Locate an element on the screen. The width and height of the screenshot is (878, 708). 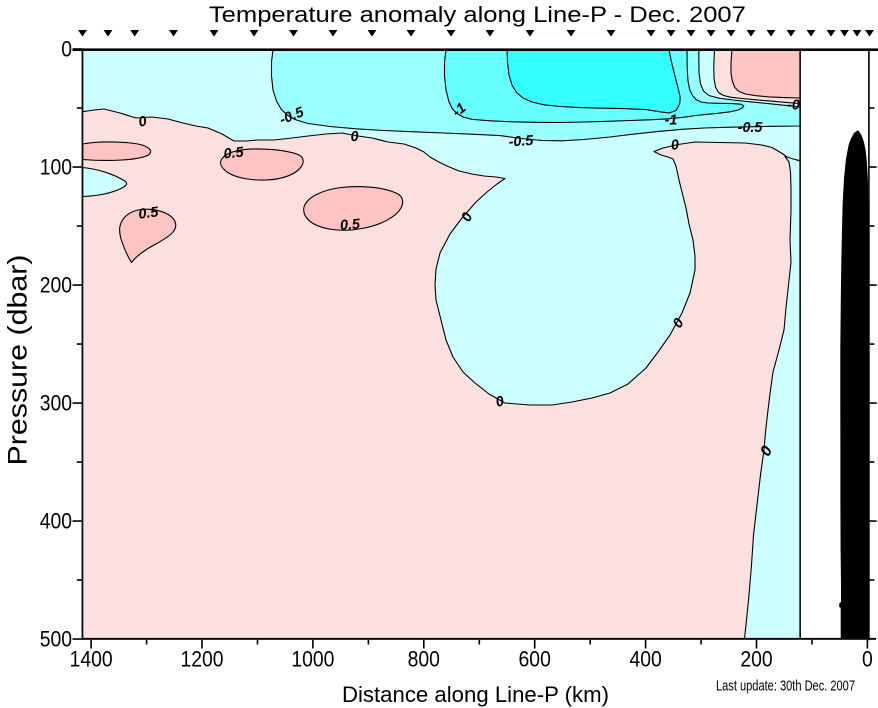
svg-text: 100 is located at coordinates (56, 166).